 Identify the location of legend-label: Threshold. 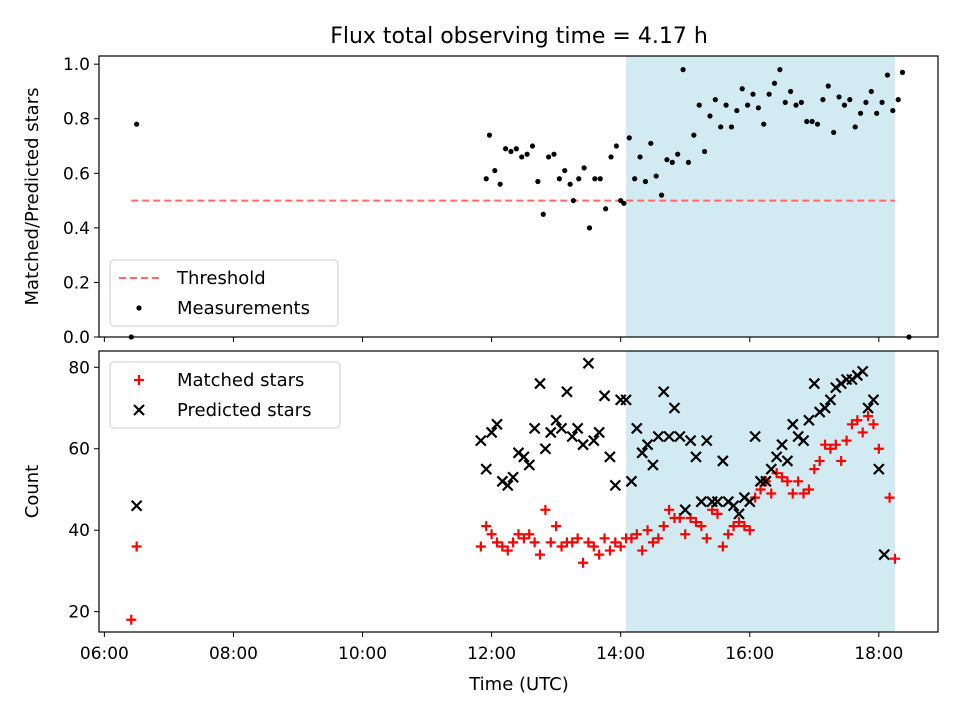
(221, 278).